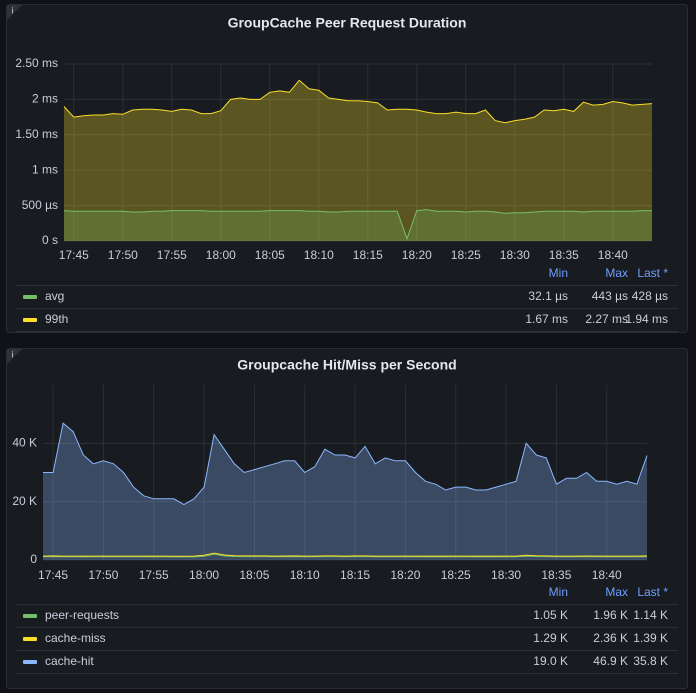  Describe the element at coordinates (646, 319) in the screenshot. I see `legend-stat: 1.94 ms` at that location.